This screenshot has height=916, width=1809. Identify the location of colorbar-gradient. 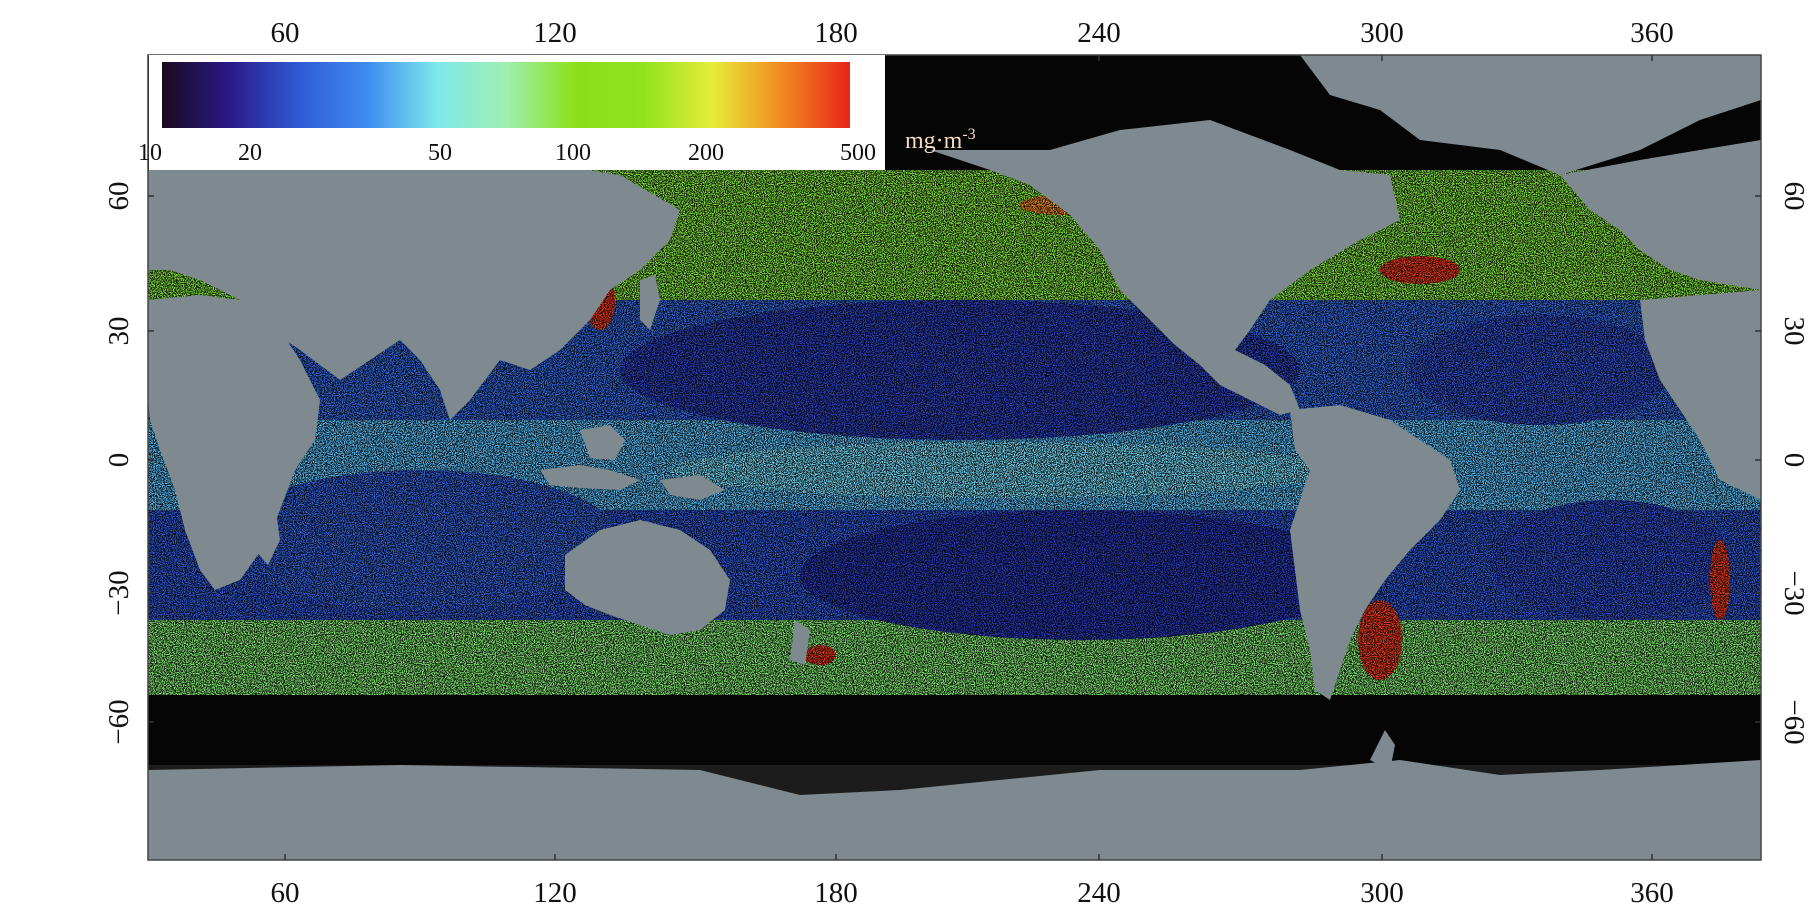
(506, 95).